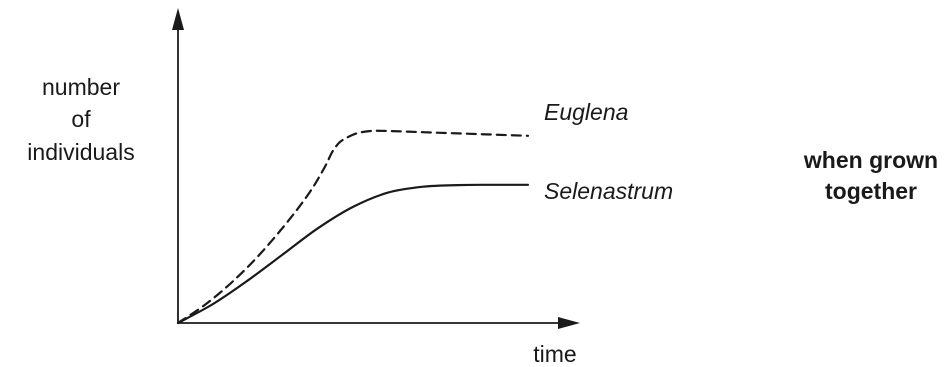  Describe the element at coordinates (178, 19) in the screenshot. I see `y-axis-arrow-icon` at that location.